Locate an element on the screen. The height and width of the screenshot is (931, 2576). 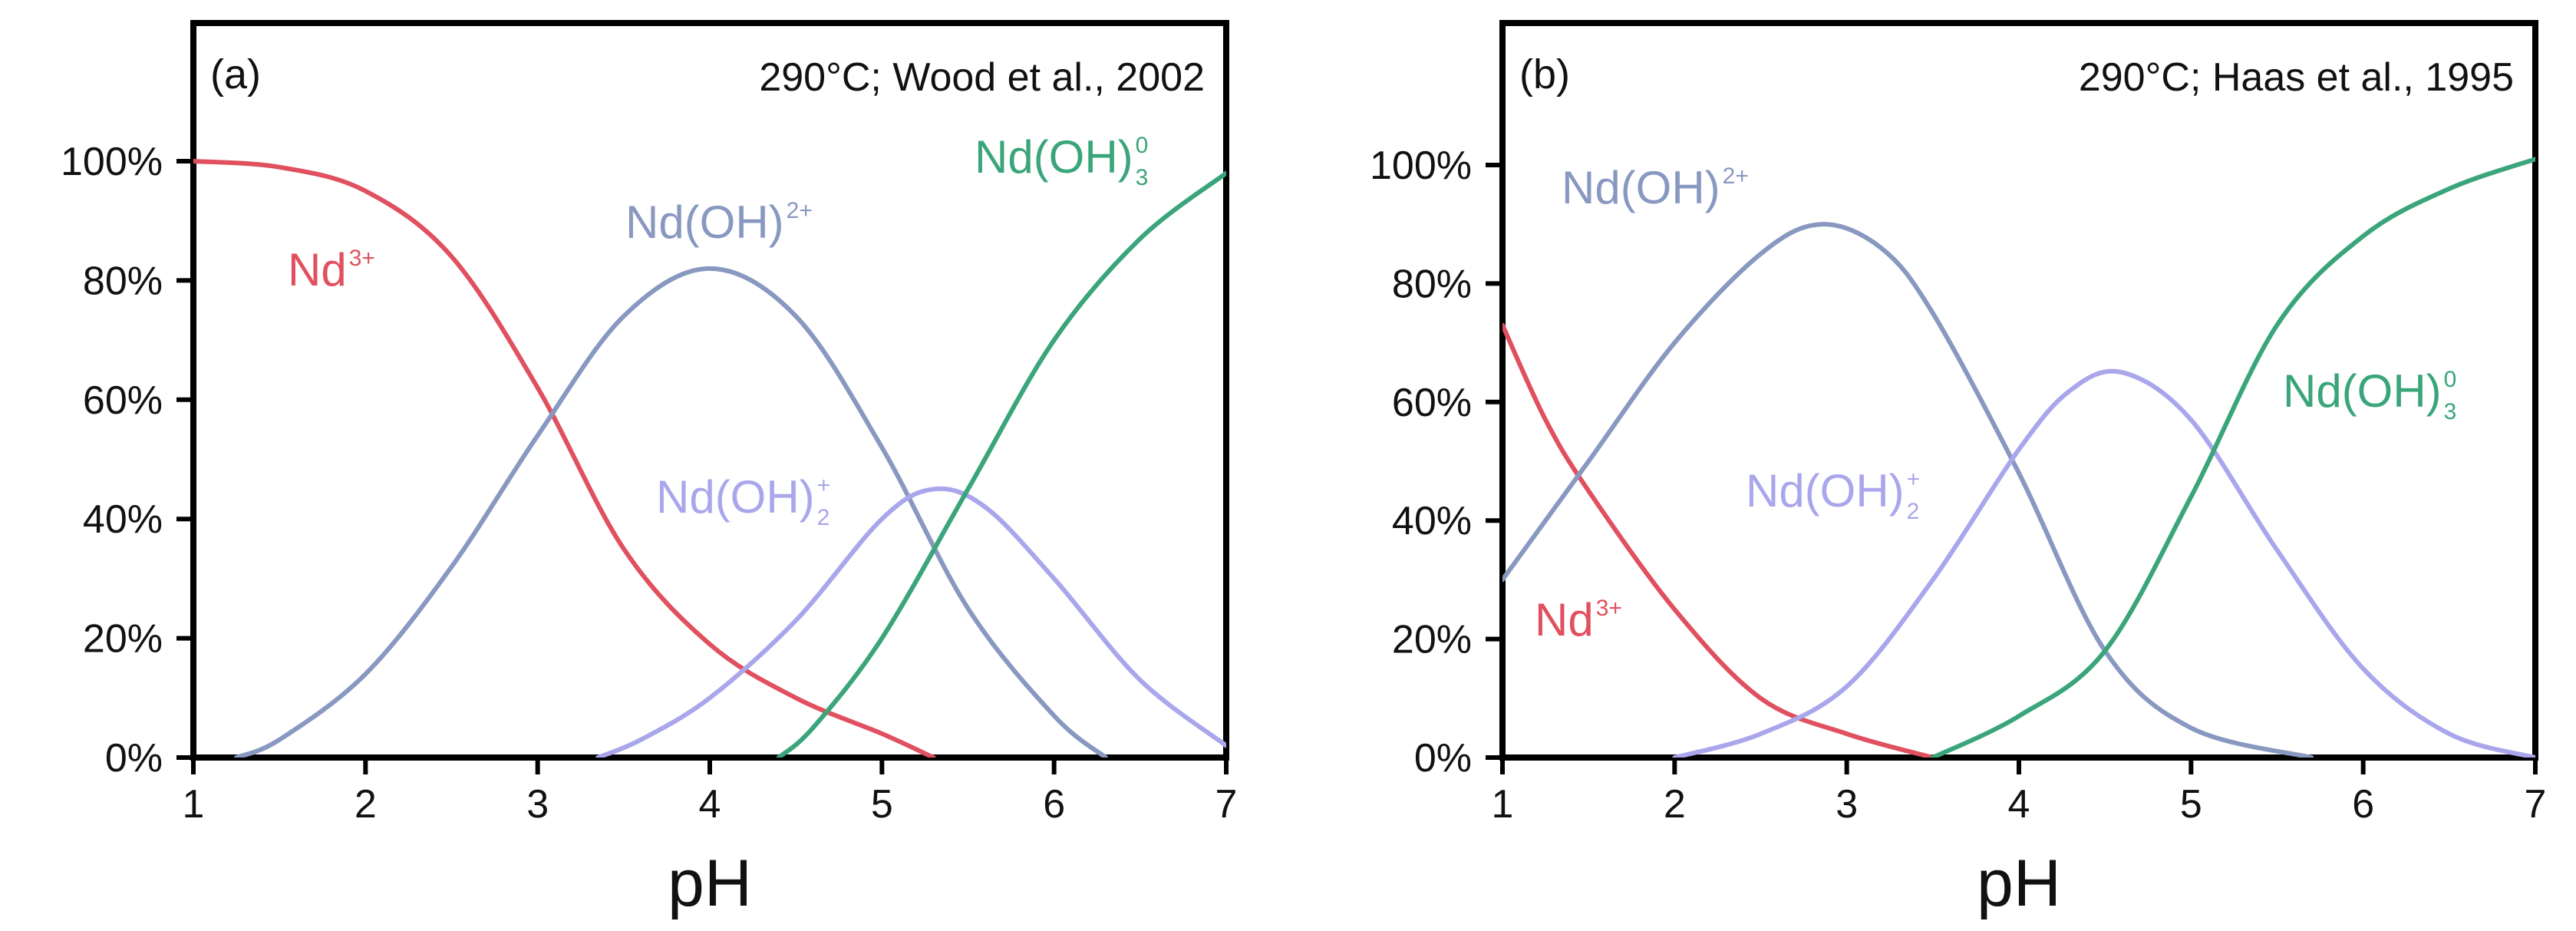
panel-label: (a) is located at coordinates (235, 74).